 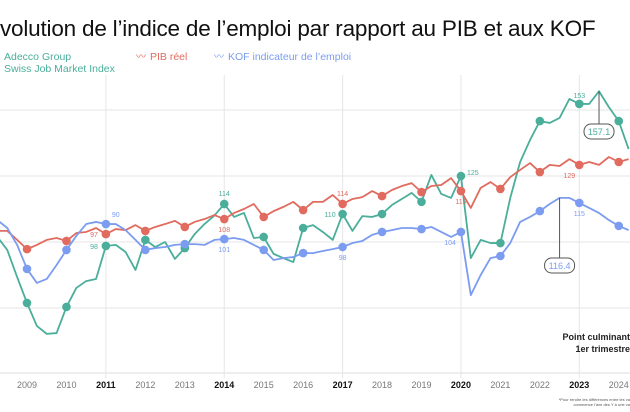 What do you see at coordinates (601, 404) in the screenshot?
I see `footnote-line2: commence l’axe des Y à une va` at bounding box center [601, 404].